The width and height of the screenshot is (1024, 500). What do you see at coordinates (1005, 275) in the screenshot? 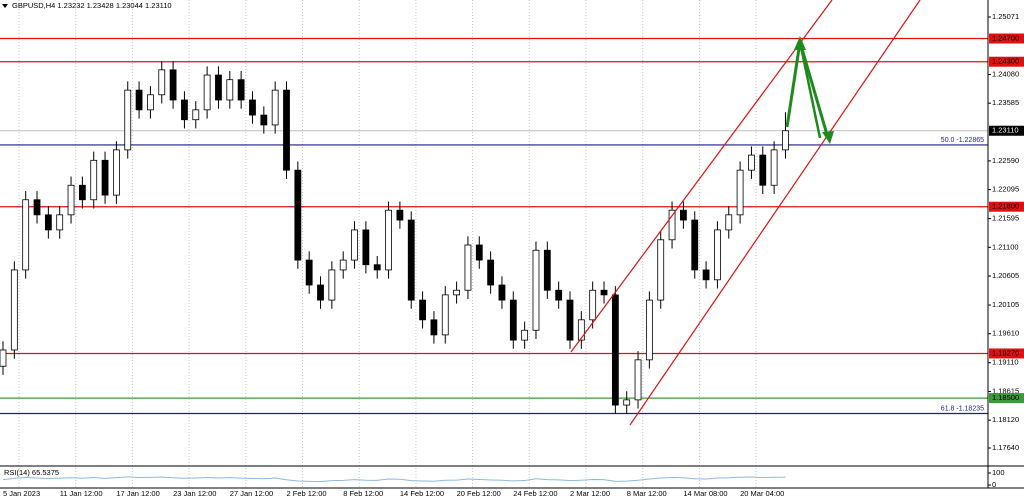
I see `y-tick-label: 1.20605` at bounding box center [1005, 275].